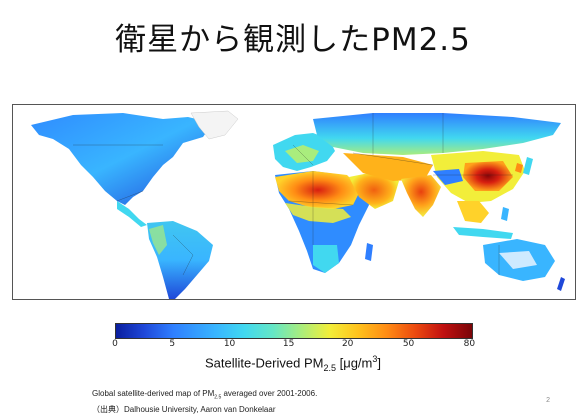 This screenshot has height=420, width=586. Describe the element at coordinates (354, 363) in the screenshot. I see `colorbar-label-unit: [μg/m` at that location.